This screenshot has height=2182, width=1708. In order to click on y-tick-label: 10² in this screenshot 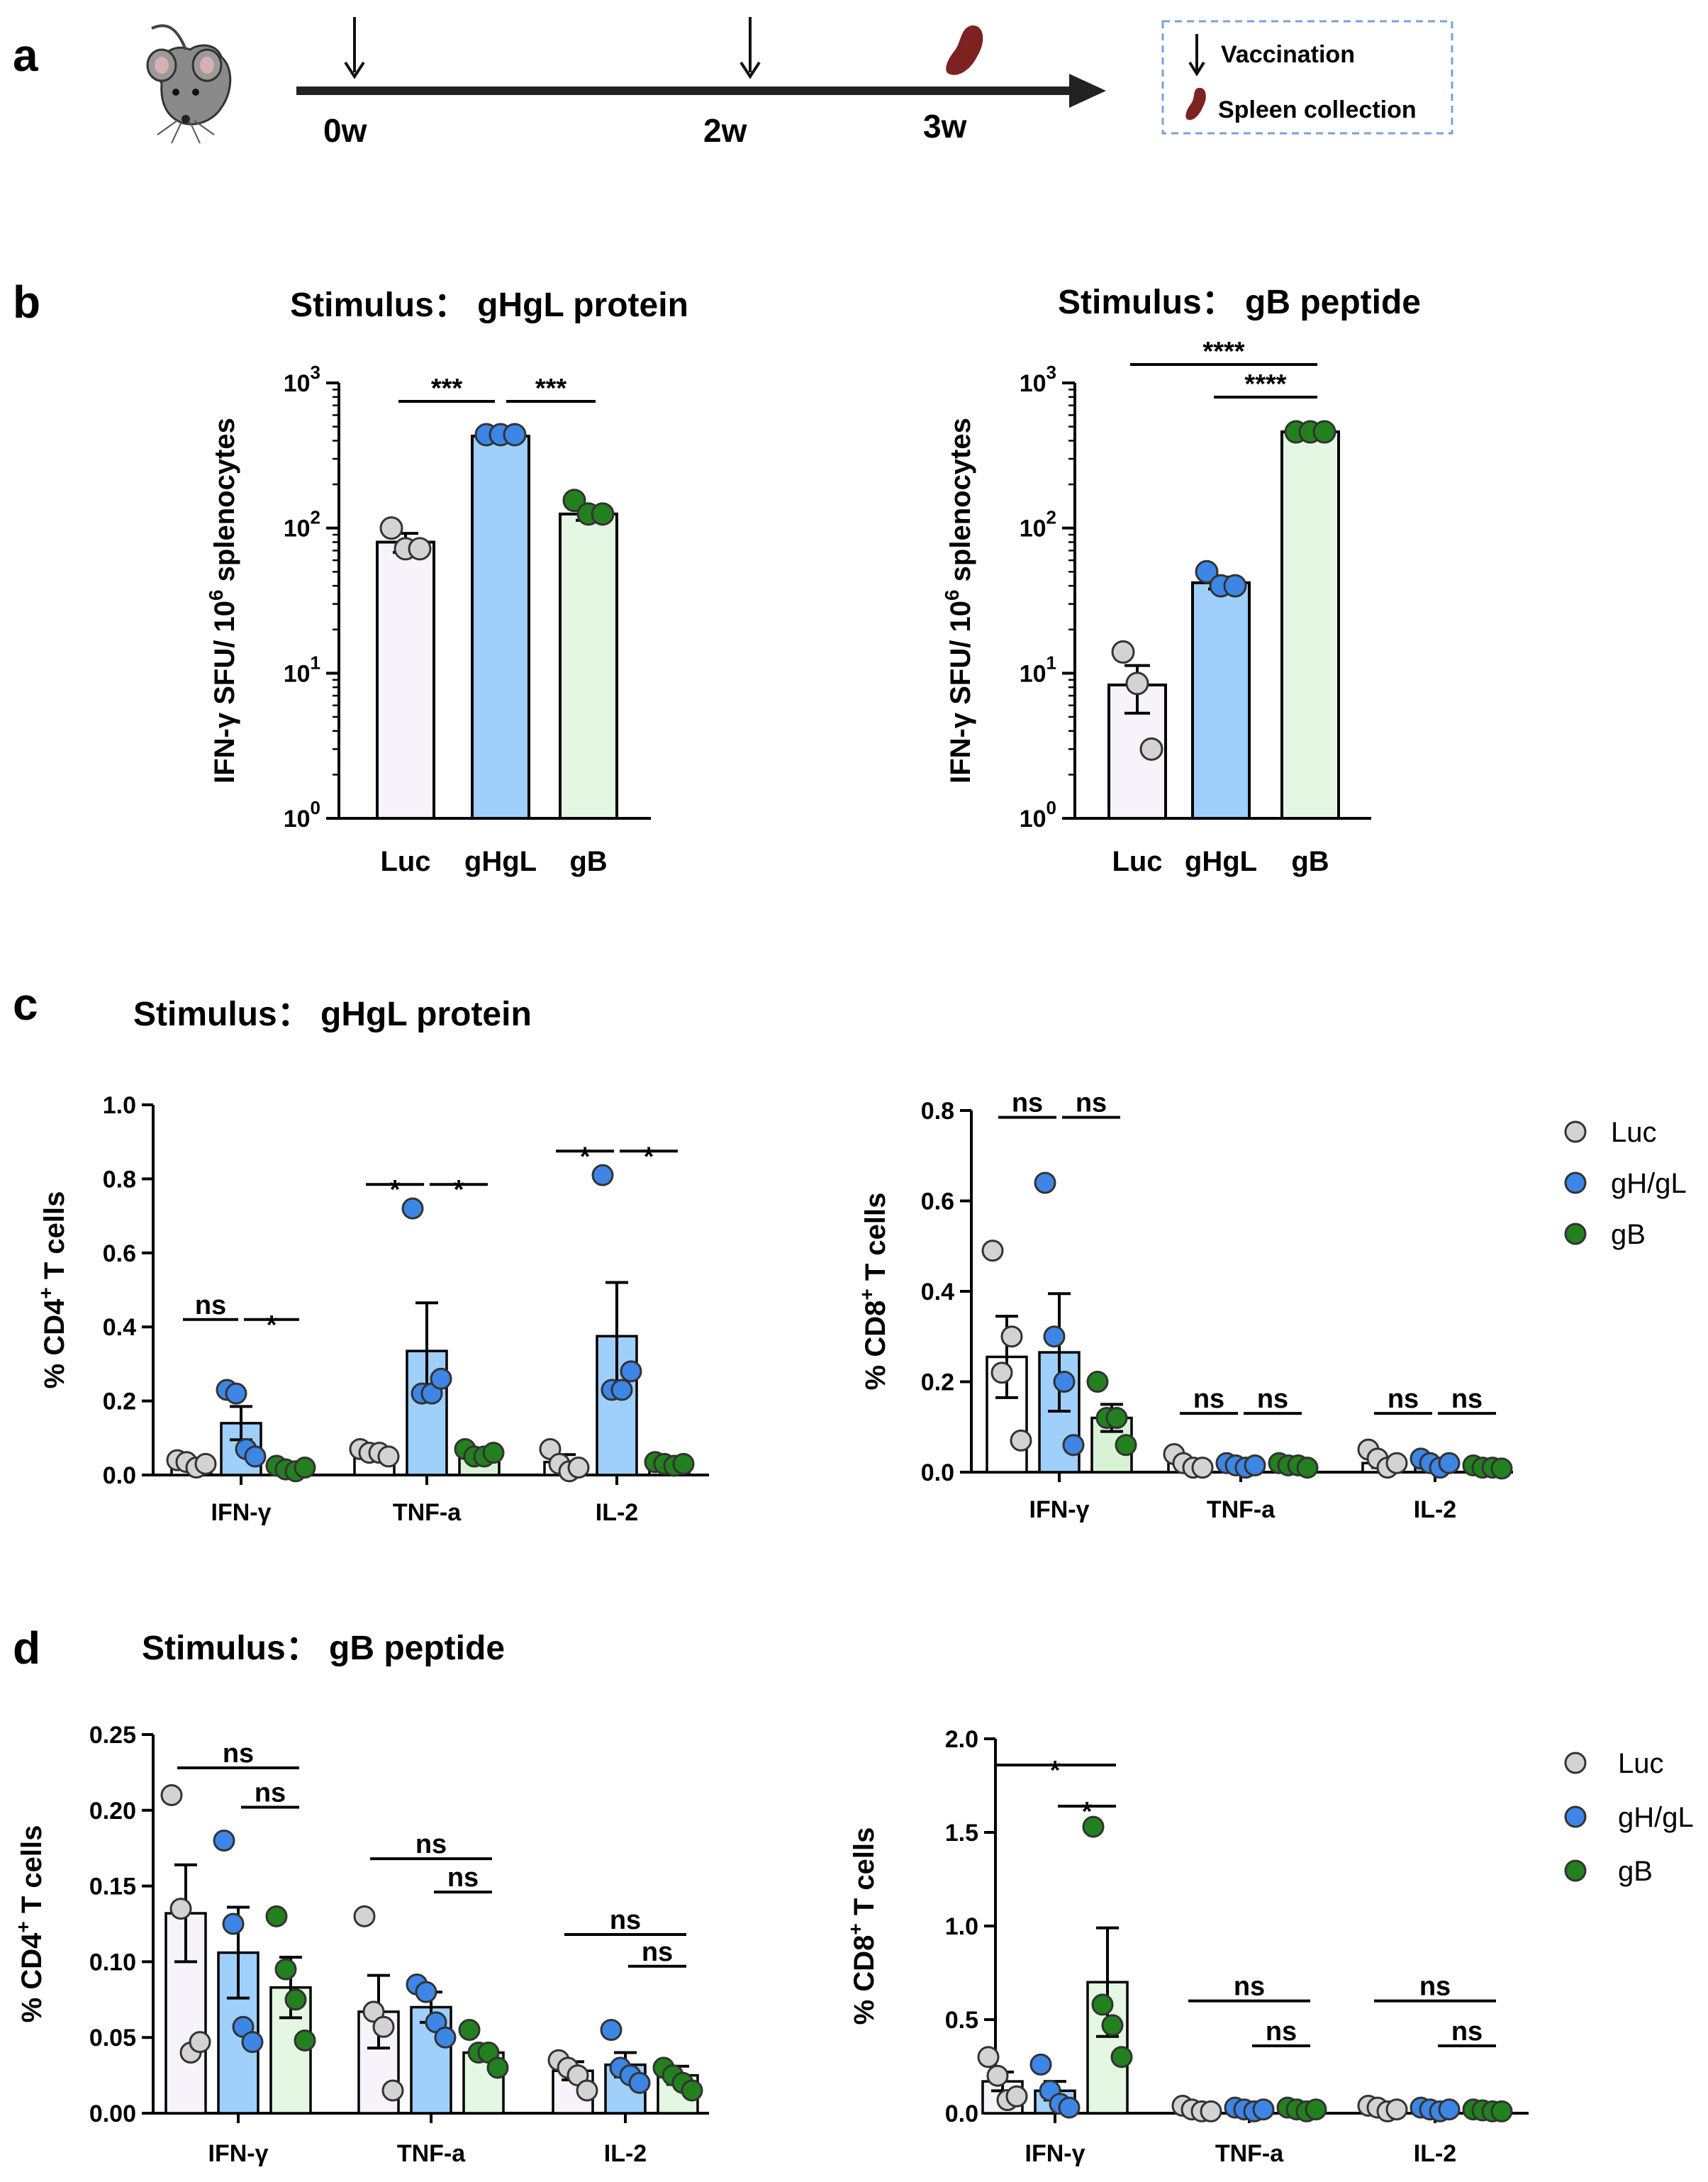, I will do `click(1038, 524)`.